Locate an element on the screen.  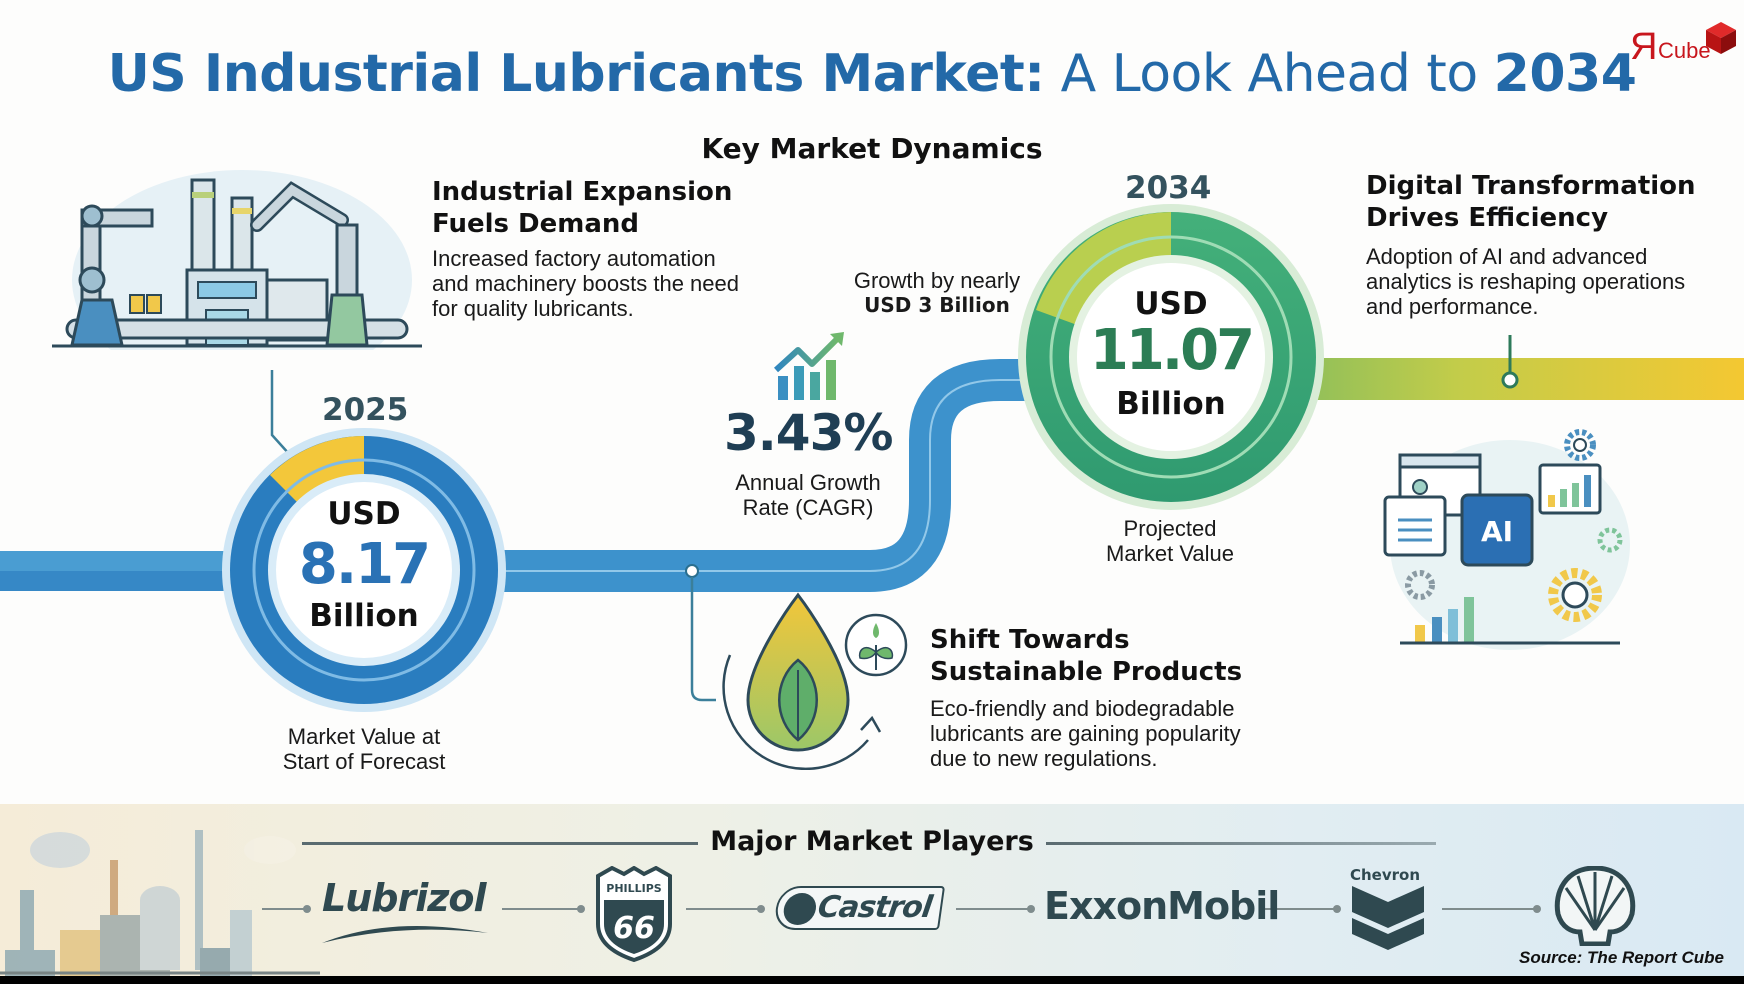
svg-text: 66 is located at coordinates (634, 928).